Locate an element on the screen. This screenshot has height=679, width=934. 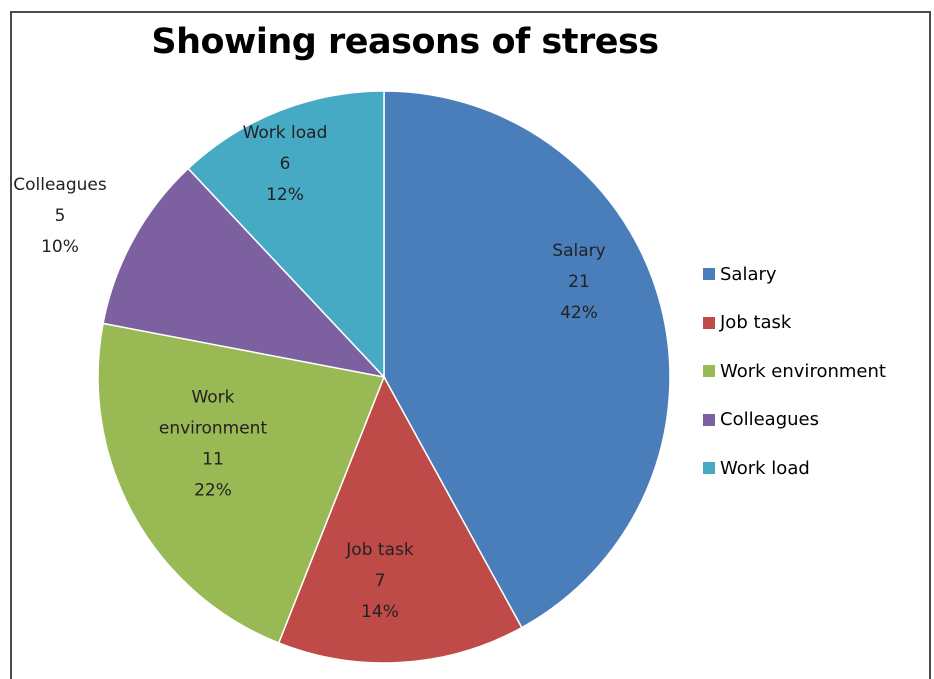
legend-label: Work environment is located at coordinates (803, 371).